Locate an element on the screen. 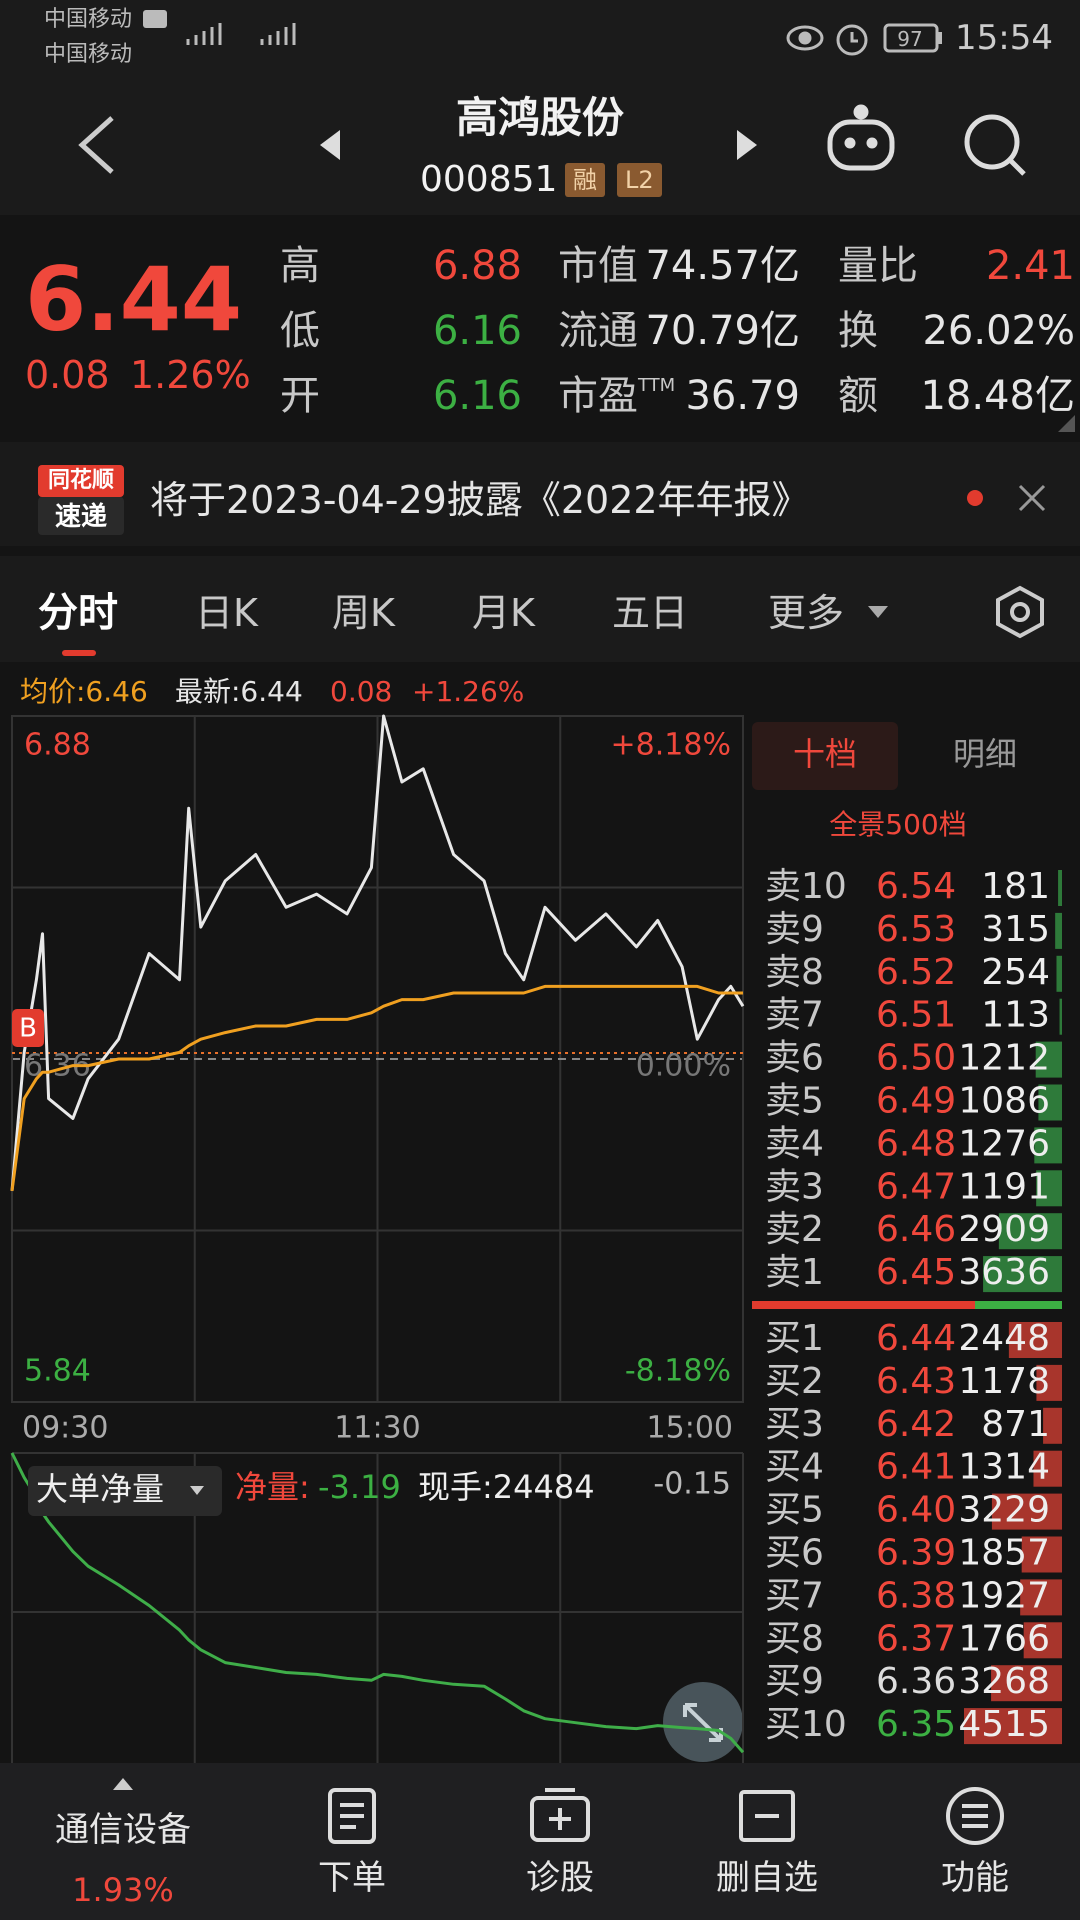 This screenshot has width=1080, height=1920. level-price: 6.44 is located at coordinates (916, 1338).